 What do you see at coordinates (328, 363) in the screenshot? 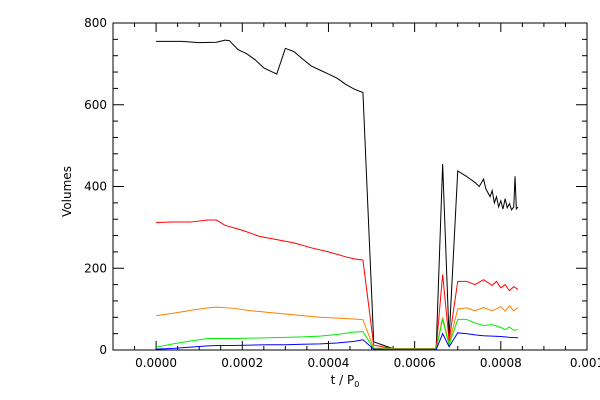
I see `x-tick-label: 0.0004` at bounding box center [328, 363].